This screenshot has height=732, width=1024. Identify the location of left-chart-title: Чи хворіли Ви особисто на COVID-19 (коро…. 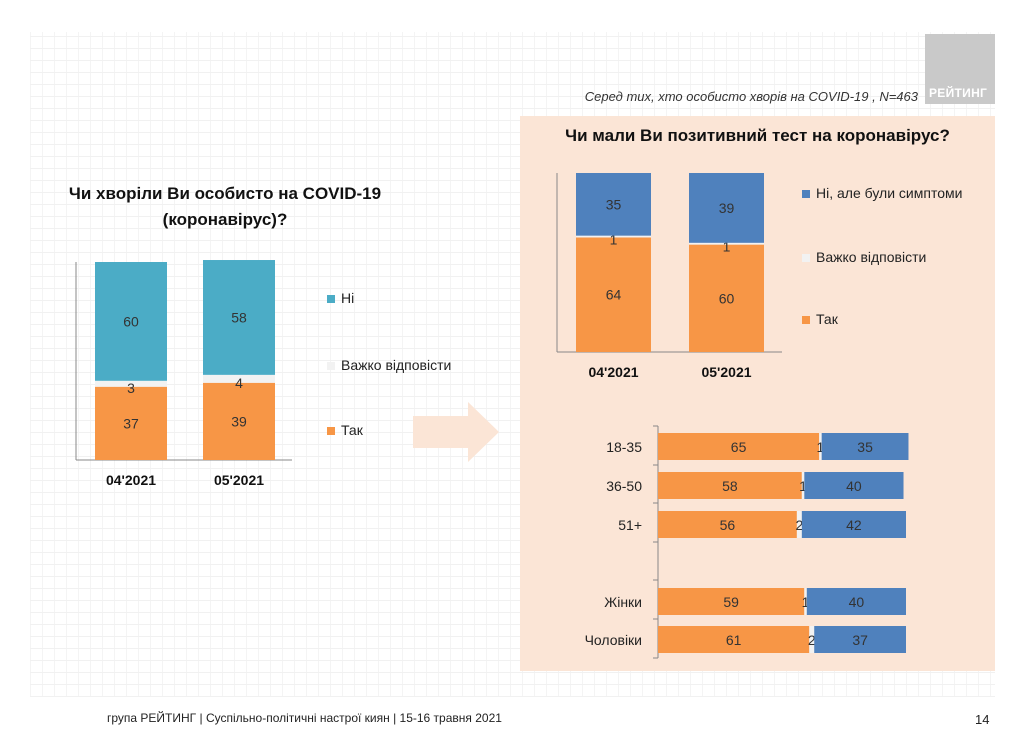
(225, 207).